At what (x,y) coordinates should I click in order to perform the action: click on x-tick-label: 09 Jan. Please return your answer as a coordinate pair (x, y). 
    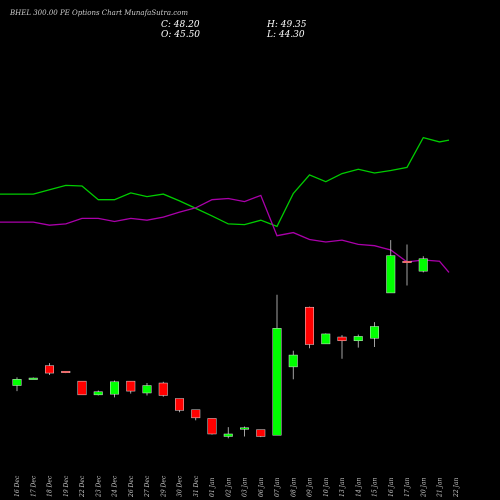
    Looking at the image, I should click on (310, 487).